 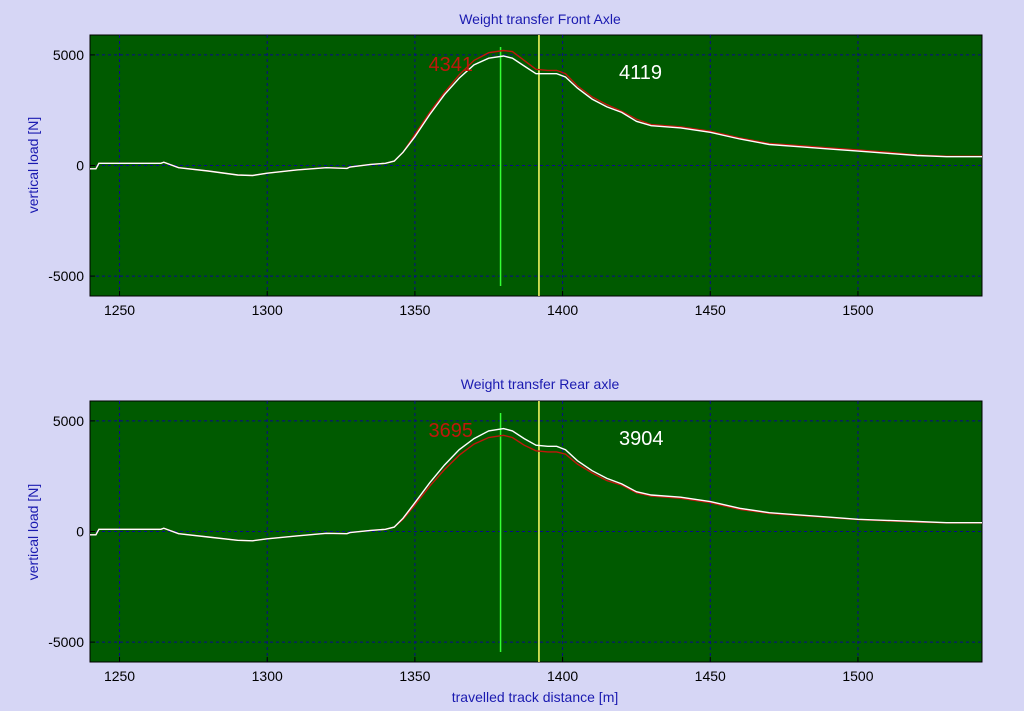 I want to click on rear-axle-xtick-label: 1350, so click(x=414, y=676).